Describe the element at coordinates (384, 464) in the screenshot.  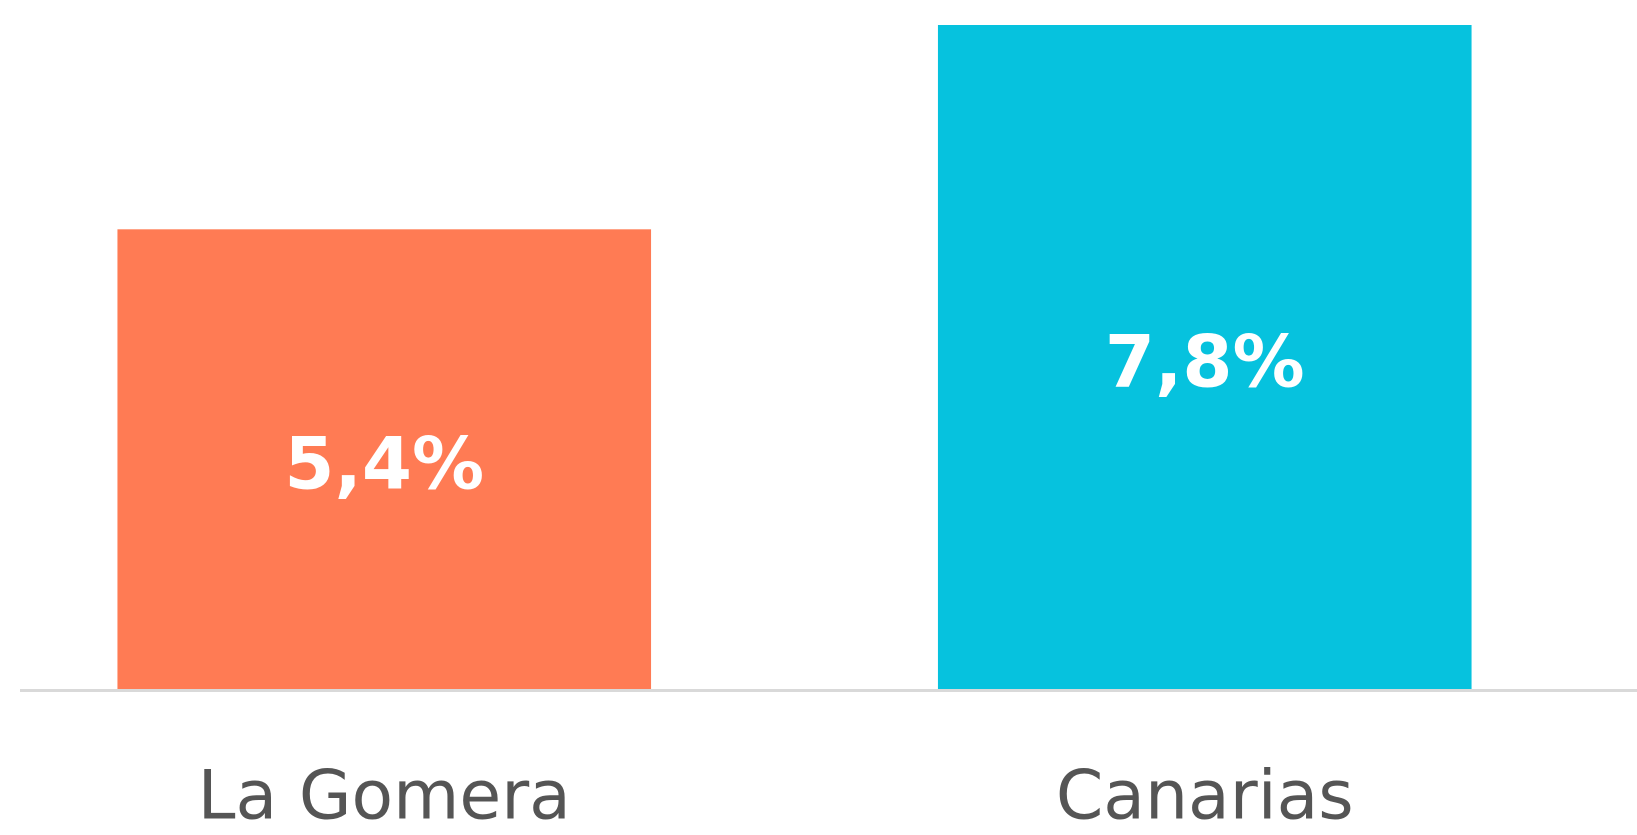
I see `value-label: 5,4%` at that location.